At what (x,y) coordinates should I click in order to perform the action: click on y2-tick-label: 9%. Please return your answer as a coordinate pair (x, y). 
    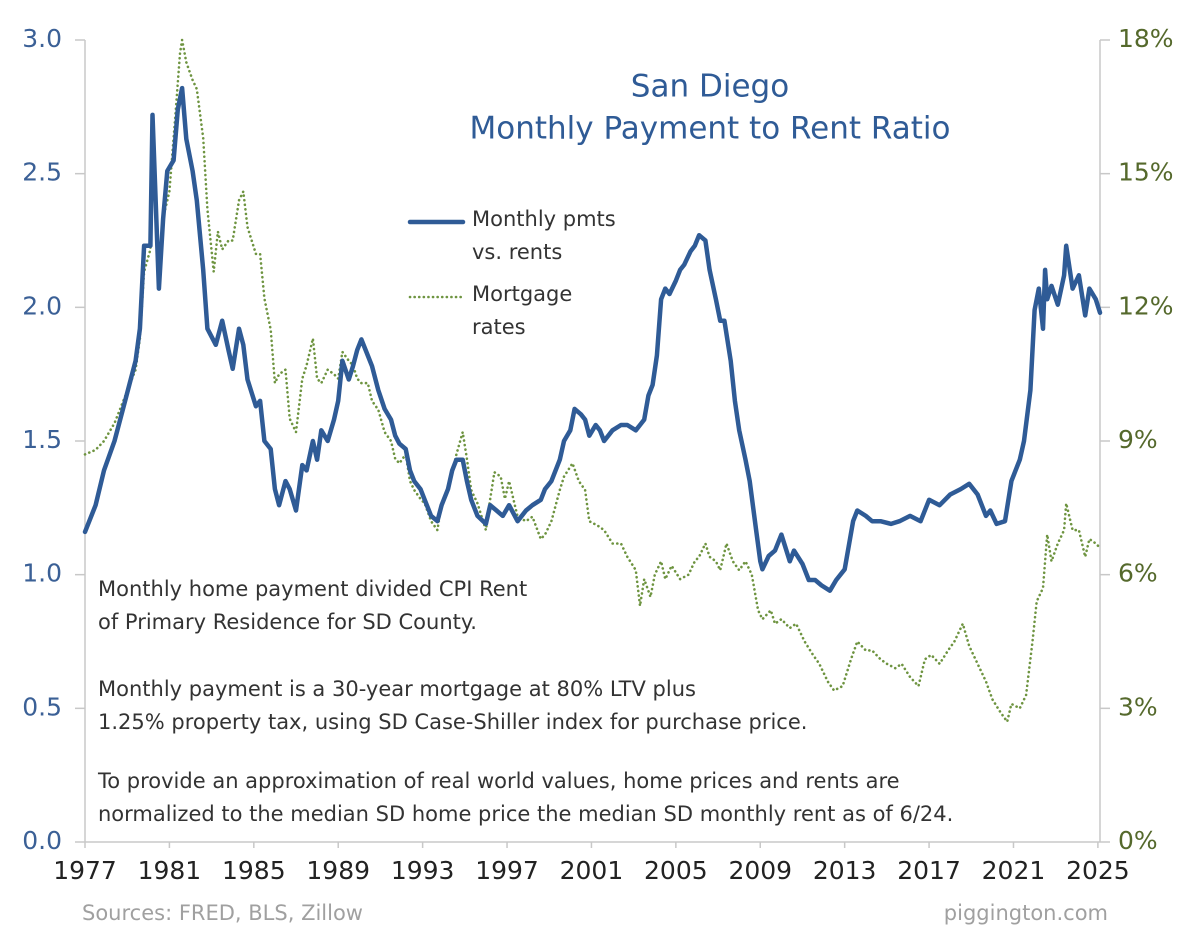
    Looking at the image, I should click on (1138, 439).